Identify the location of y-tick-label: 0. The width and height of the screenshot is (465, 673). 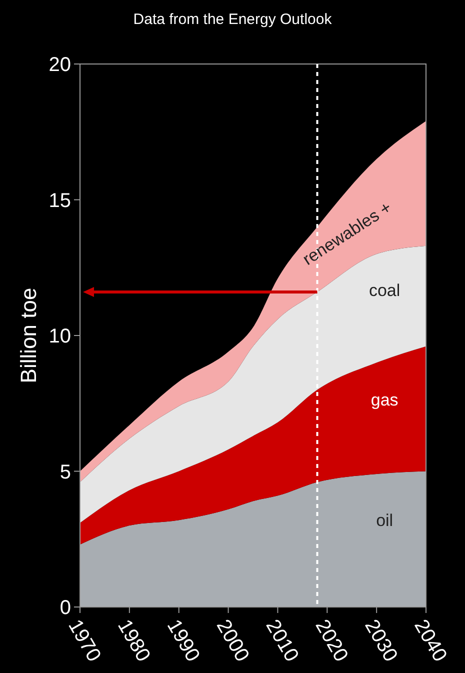
(65, 608).